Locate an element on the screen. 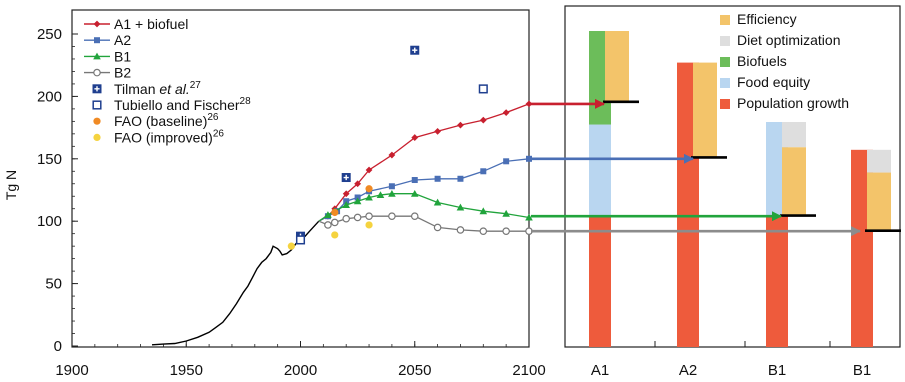 Image resolution: width=905 pixels, height=382 pixels. legend-swatch-food-equity is located at coordinates (725, 83).